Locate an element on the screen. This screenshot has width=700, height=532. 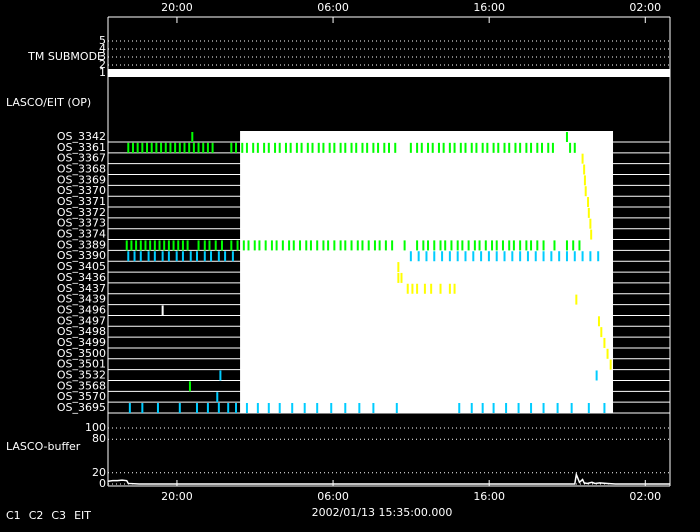
legend-entry: C3 is located at coordinates (58, 515).